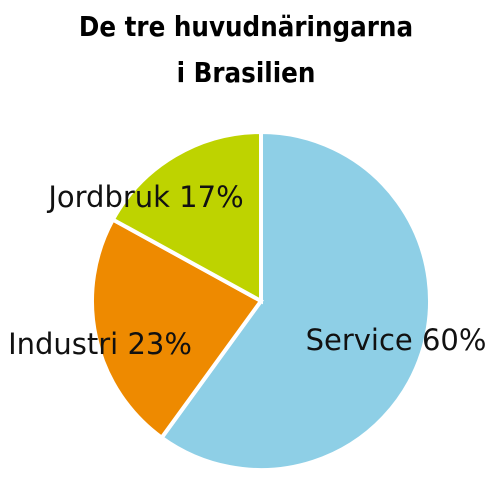 The image size is (492, 481). What do you see at coordinates (186, 217) in the screenshot?
I see `pie-slice-jordbruk` at bounding box center [186, 217].